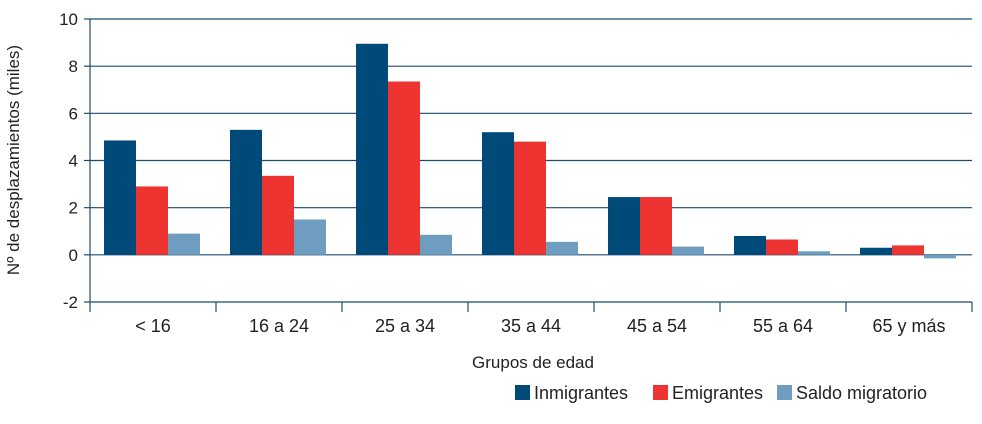 The width and height of the screenshot is (982, 424). Describe the element at coordinates (533, 362) in the screenshot. I see `x-axis-title: Grupos de edad` at that location.